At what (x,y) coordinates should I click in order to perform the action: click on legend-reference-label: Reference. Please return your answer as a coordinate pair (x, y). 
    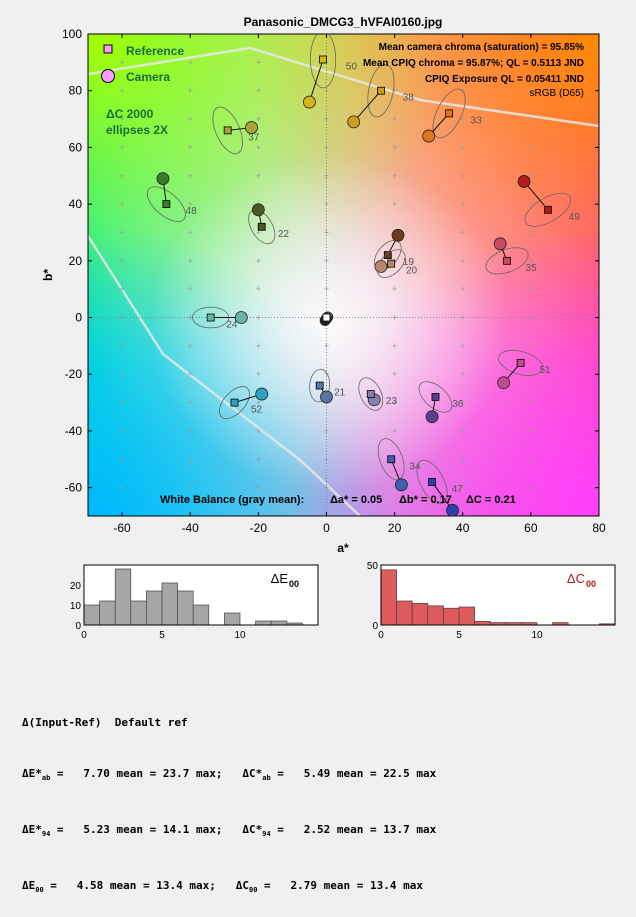
    Looking at the image, I should click on (155, 51).